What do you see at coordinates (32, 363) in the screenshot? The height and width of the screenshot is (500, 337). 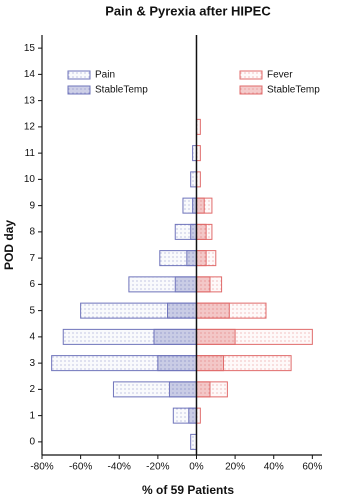 I see `y-tick-label: 3` at bounding box center [32, 363].